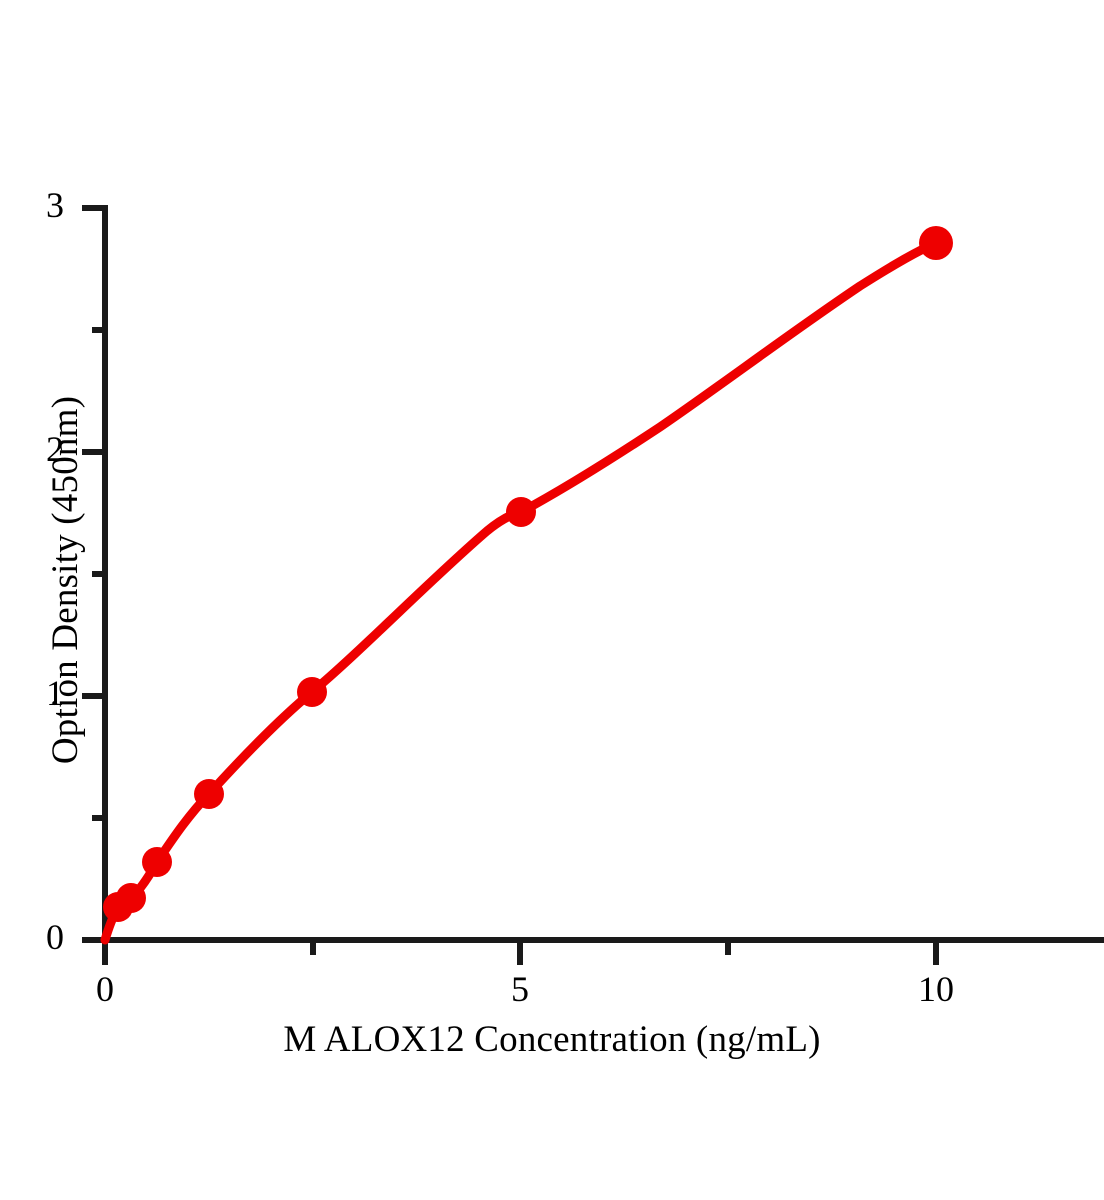 This screenshot has height=1200, width=1104. What do you see at coordinates (552, 1039) in the screenshot?
I see `x-axis-title: M ALOX12 Concentration (ng/mL)` at bounding box center [552, 1039].